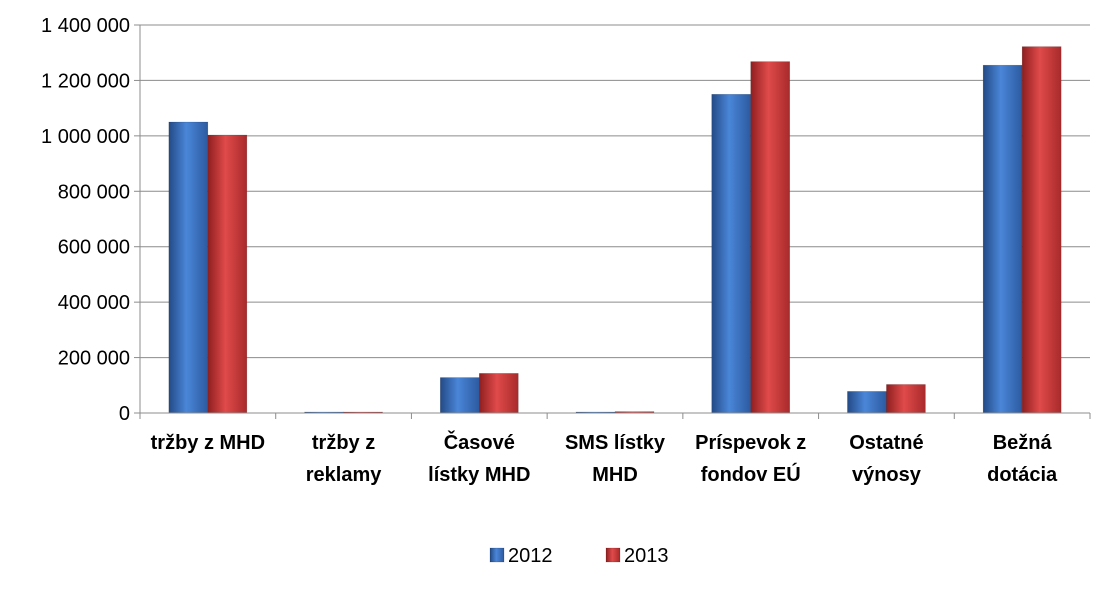 The width and height of the screenshot is (1094, 594). What do you see at coordinates (615, 459) in the screenshot?
I see `x-category-label: SMS lístky MHD` at bounding box center [615, 459].